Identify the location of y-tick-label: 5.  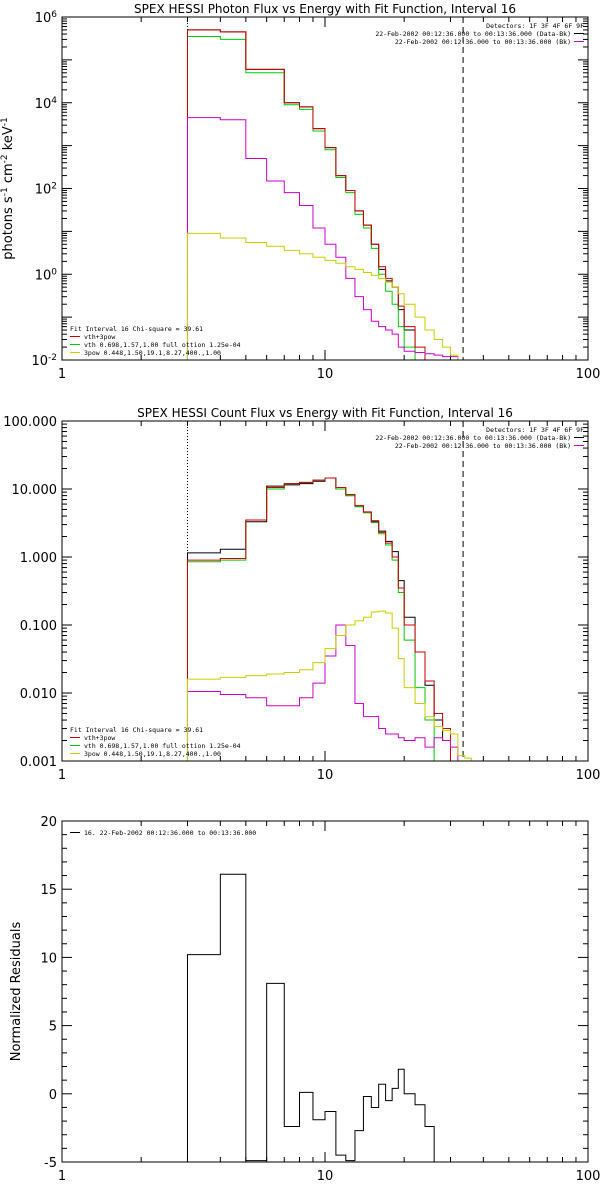
(53, 1027).